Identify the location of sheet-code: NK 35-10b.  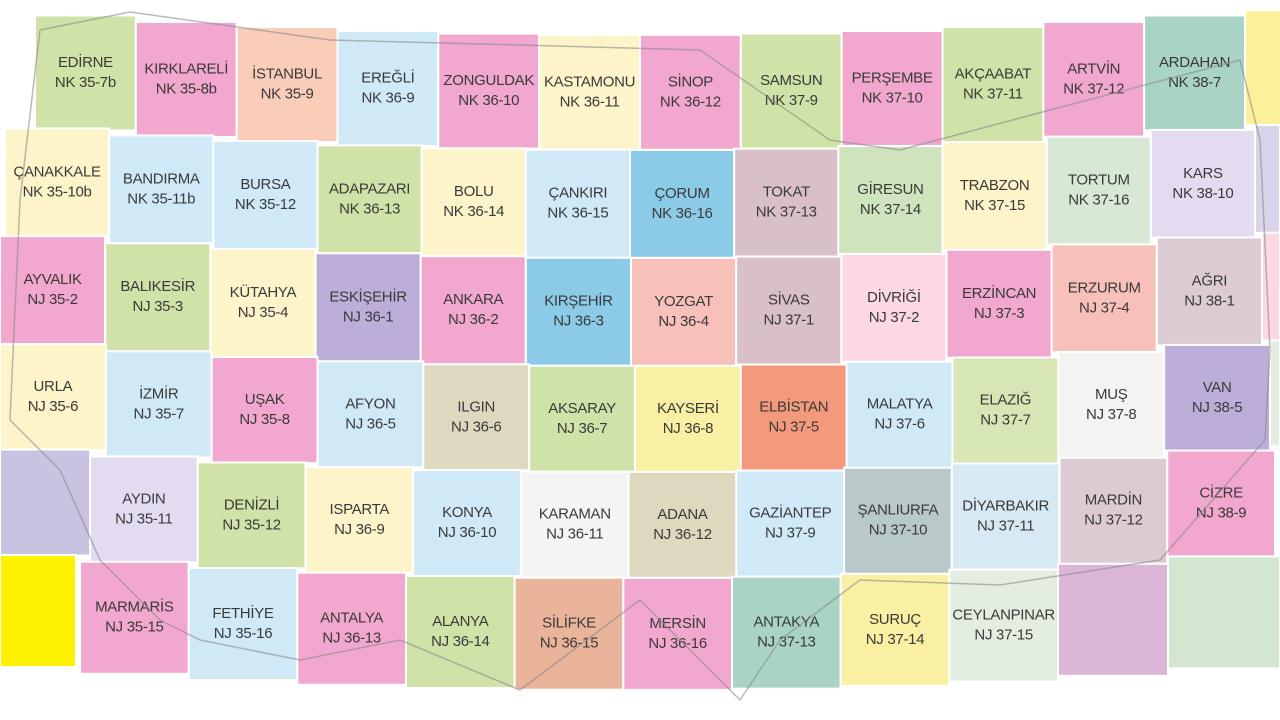
(57, 191).